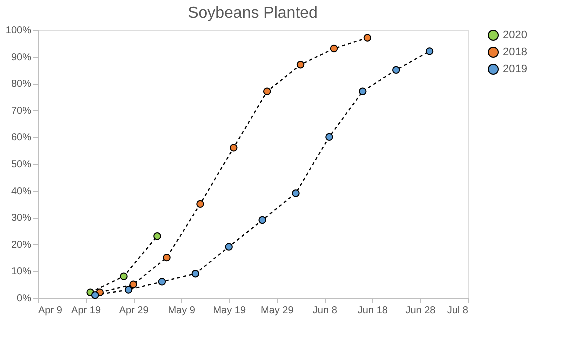 The height and width of the screenshot is (343, 576). What do you see at coordinates (134, 311) in the screenshot?
I see `x-tick-label: Apr 29` at bounding box center [134, 311].